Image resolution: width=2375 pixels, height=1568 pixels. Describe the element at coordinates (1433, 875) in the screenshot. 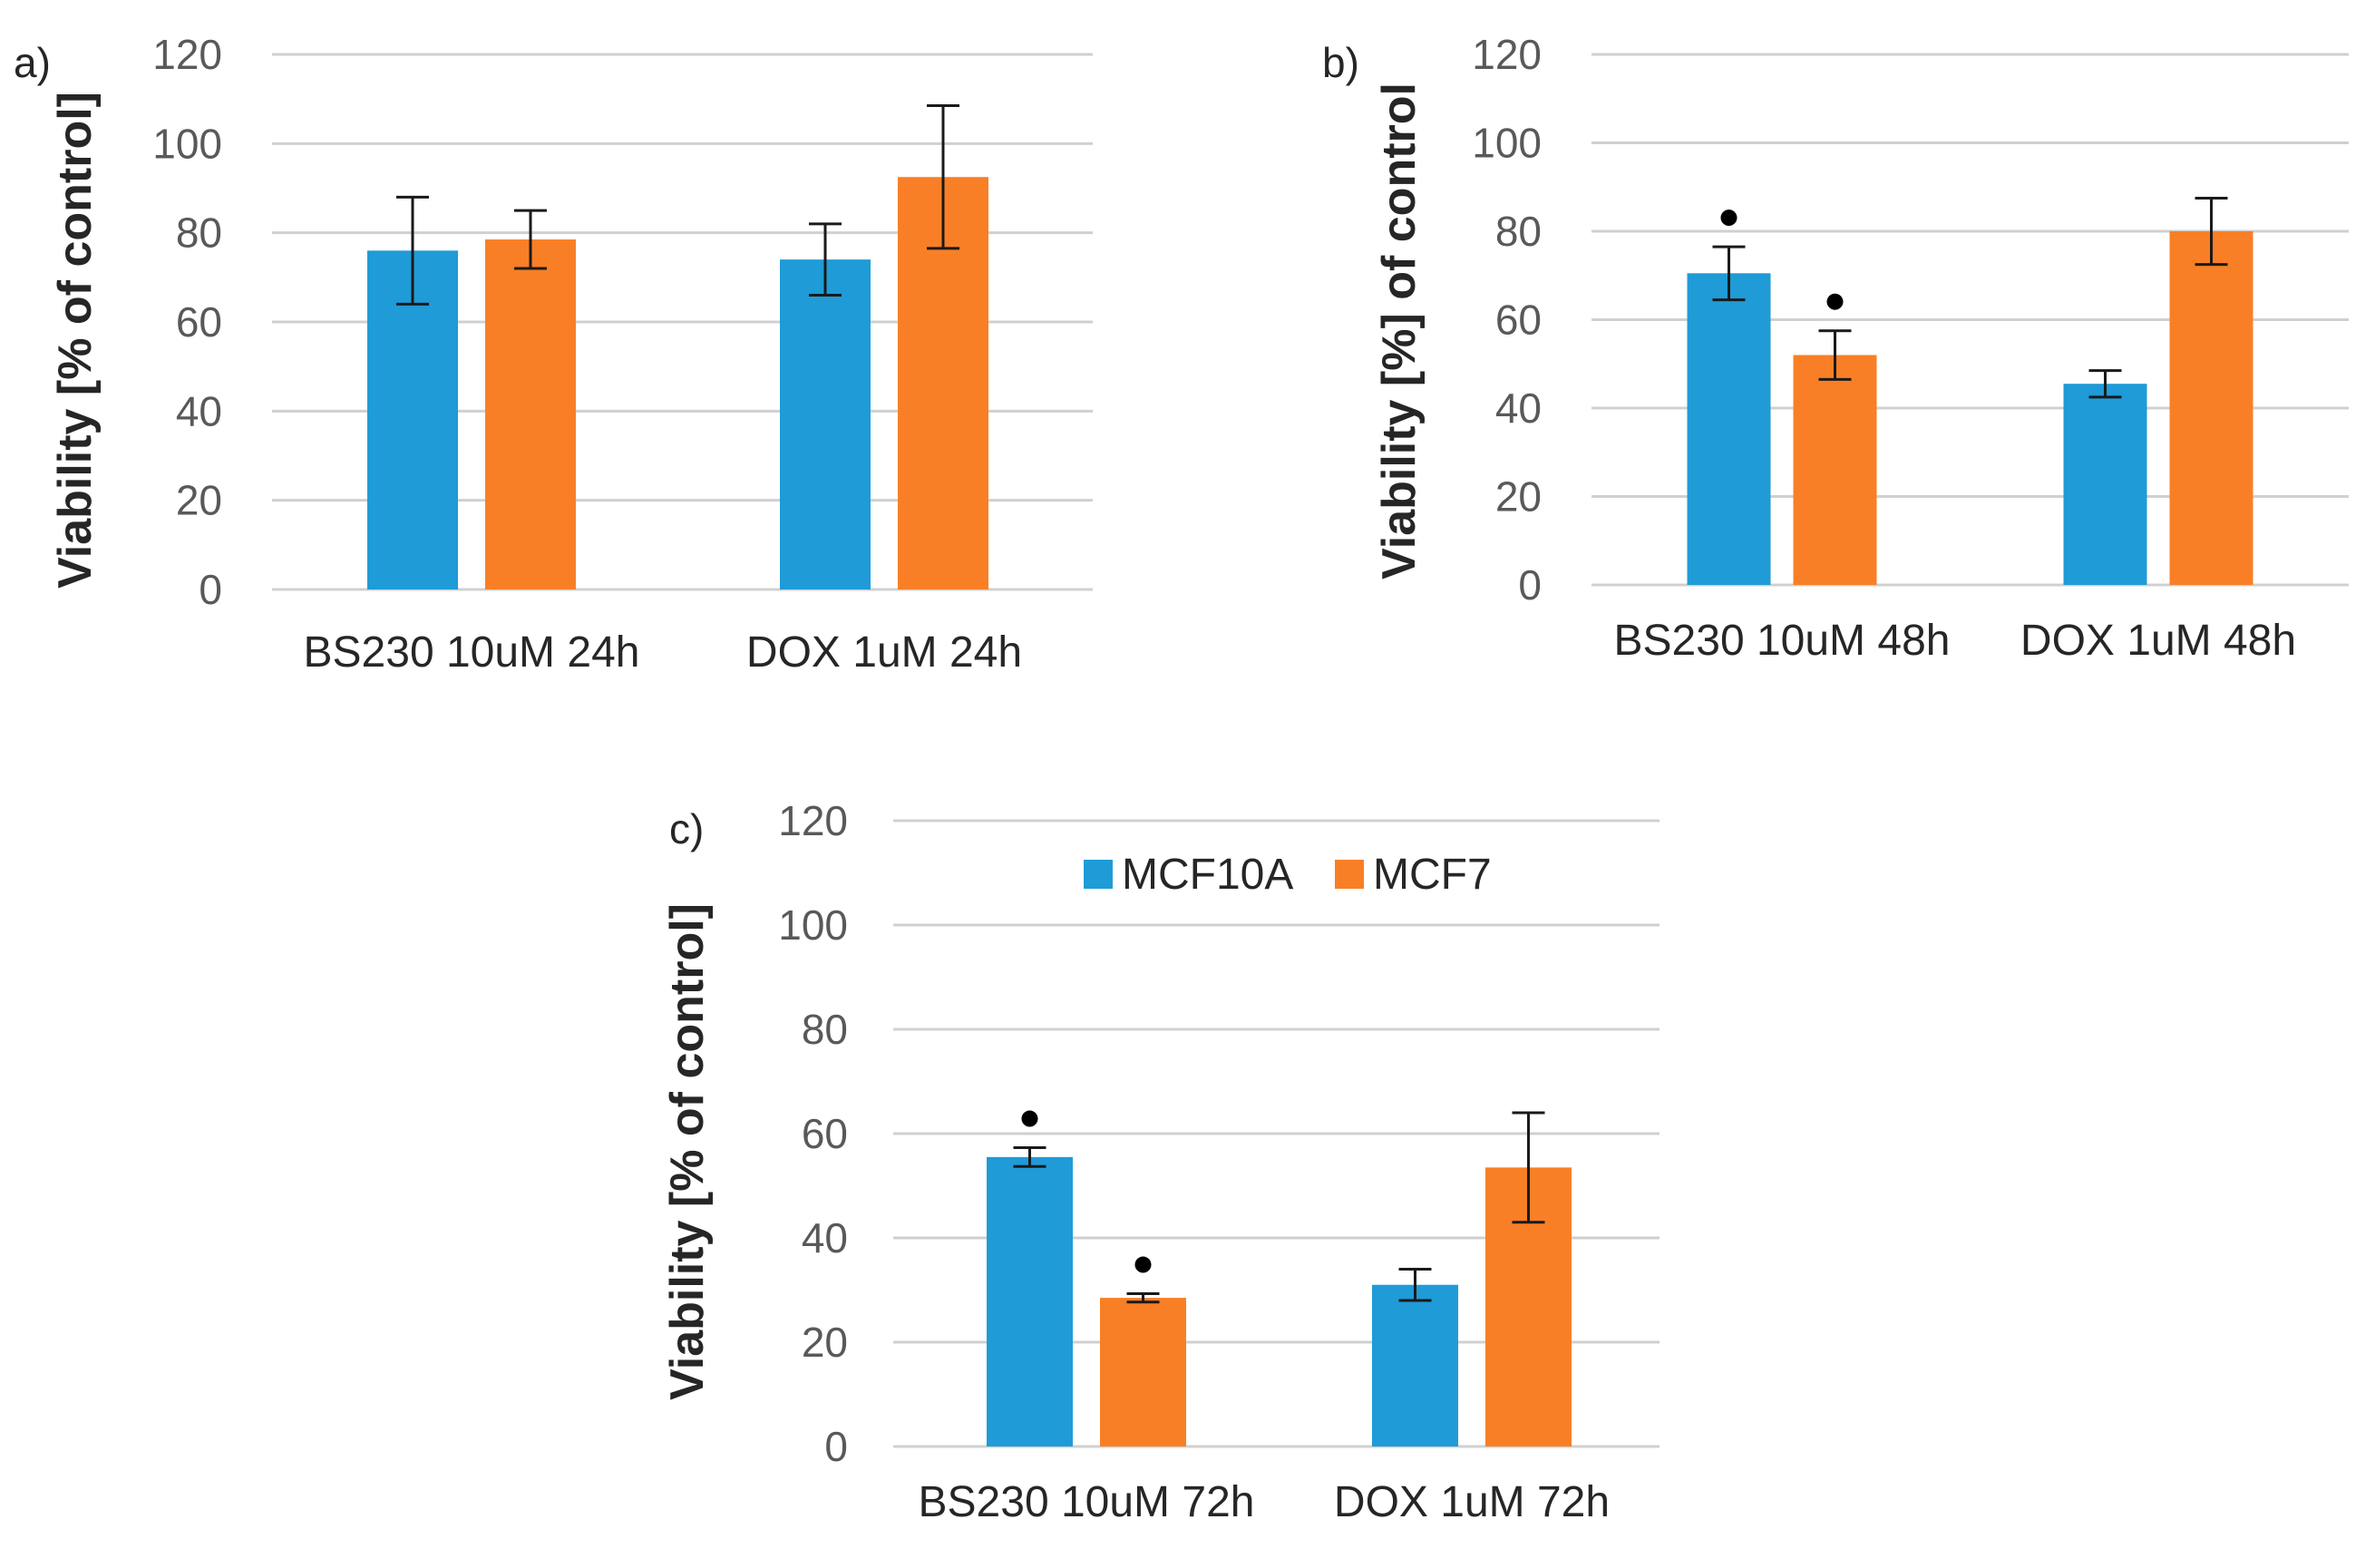

I see `legend-label: MCF7` at that location.